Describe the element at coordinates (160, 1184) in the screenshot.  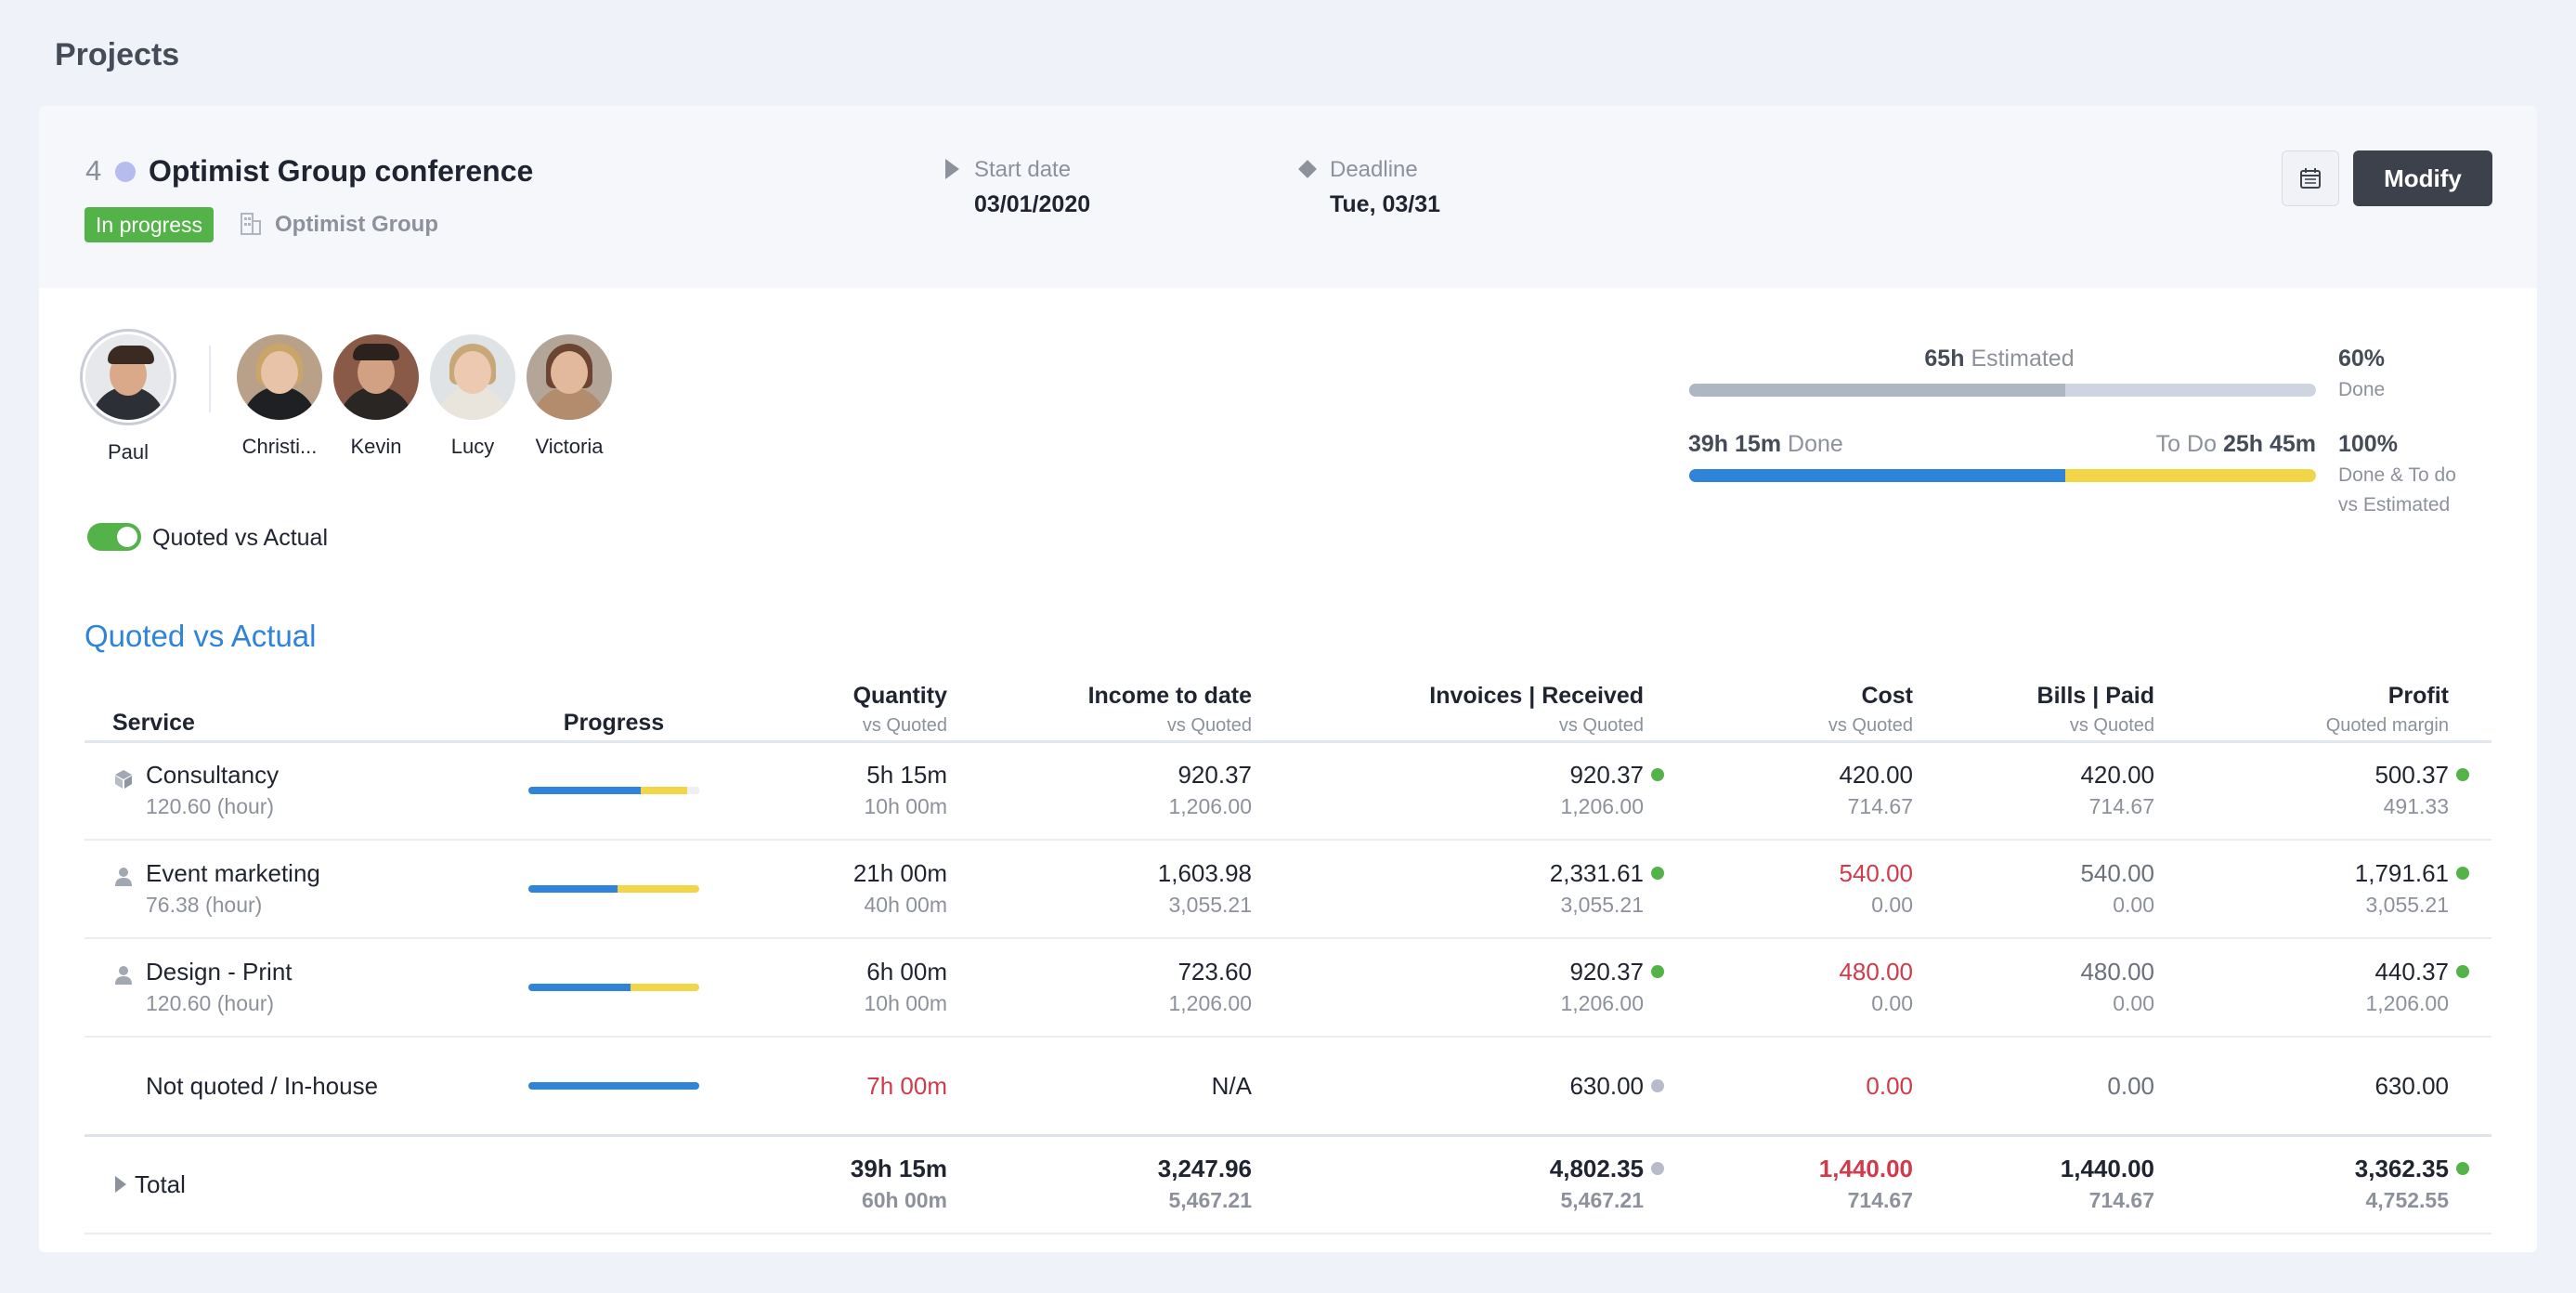
I see `total-label: Total` at that location.